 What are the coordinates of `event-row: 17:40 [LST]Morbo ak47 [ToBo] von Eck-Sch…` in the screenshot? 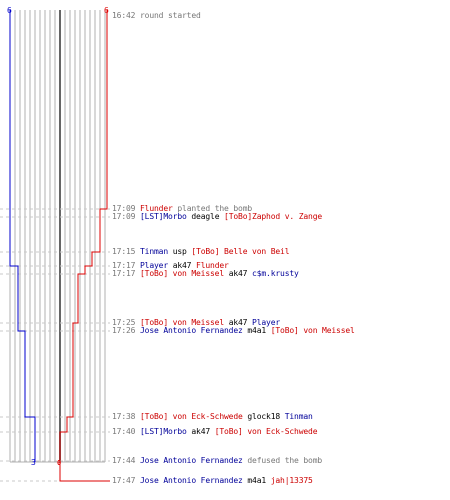 It's located at (215, 432).